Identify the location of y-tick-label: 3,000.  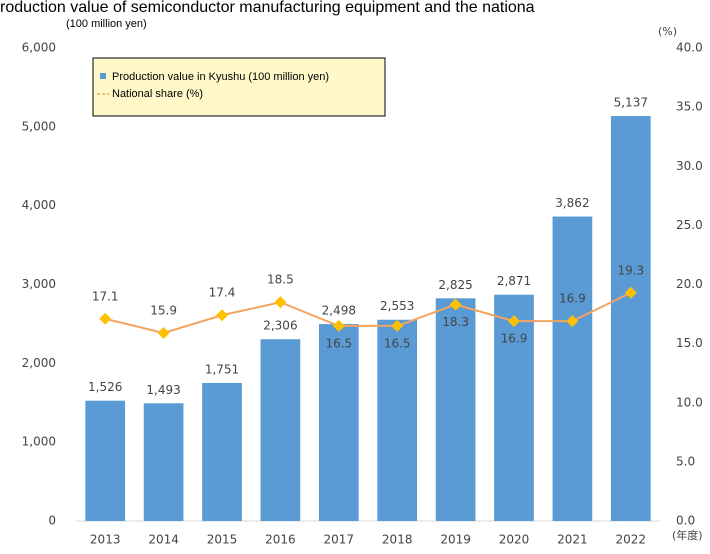
(39, 284).